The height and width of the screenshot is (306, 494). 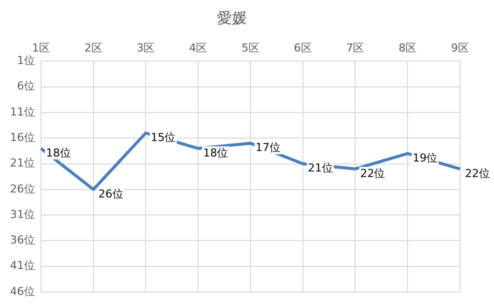 What do you see at coordinates (22, 163) in the screenshot?
I see `y-tick-label: 21位` at bounding box center [22, 163].